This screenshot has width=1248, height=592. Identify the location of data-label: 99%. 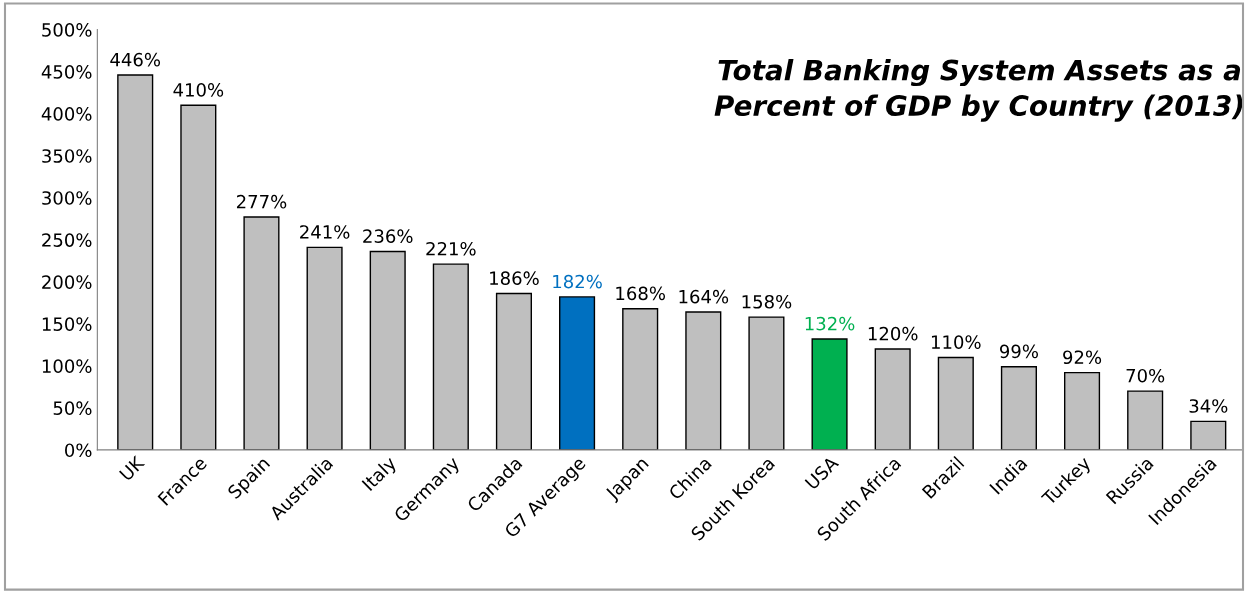
(1019, 351).